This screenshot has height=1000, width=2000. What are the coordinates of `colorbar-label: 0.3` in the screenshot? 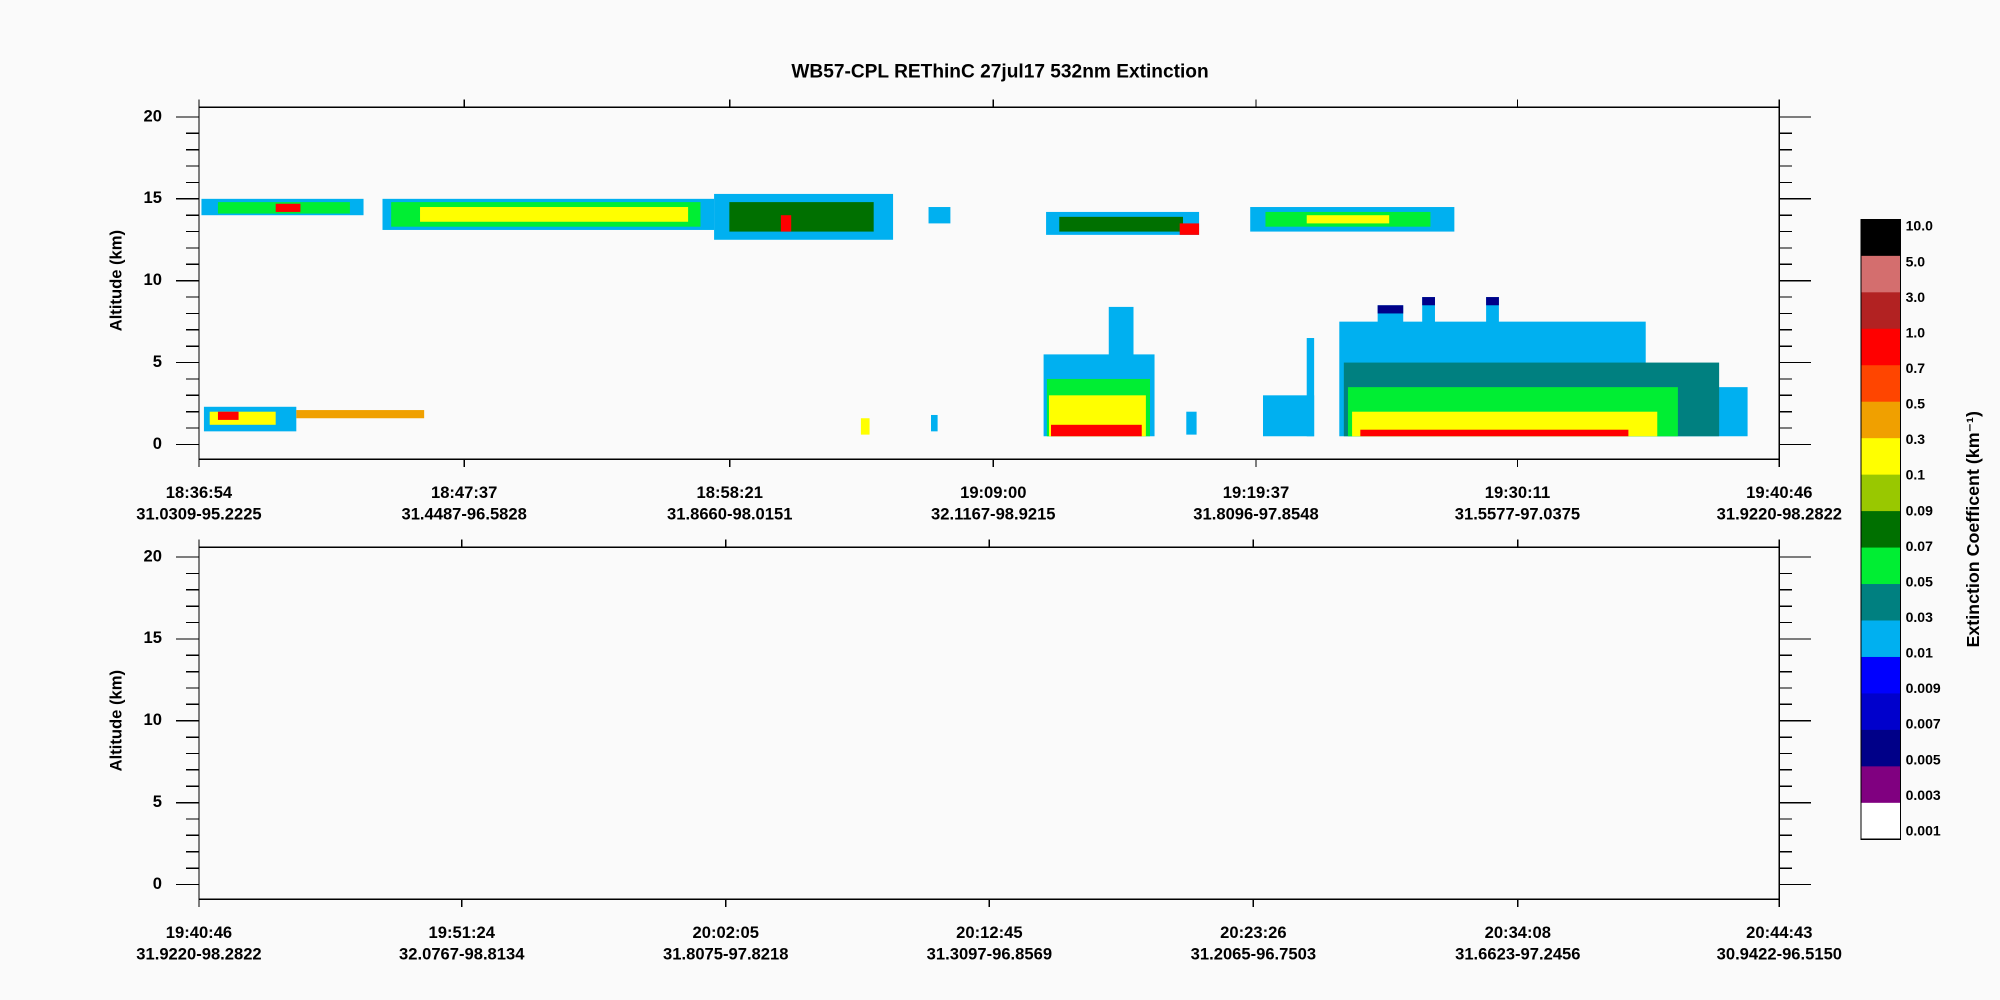 It's located at (1916, 439).